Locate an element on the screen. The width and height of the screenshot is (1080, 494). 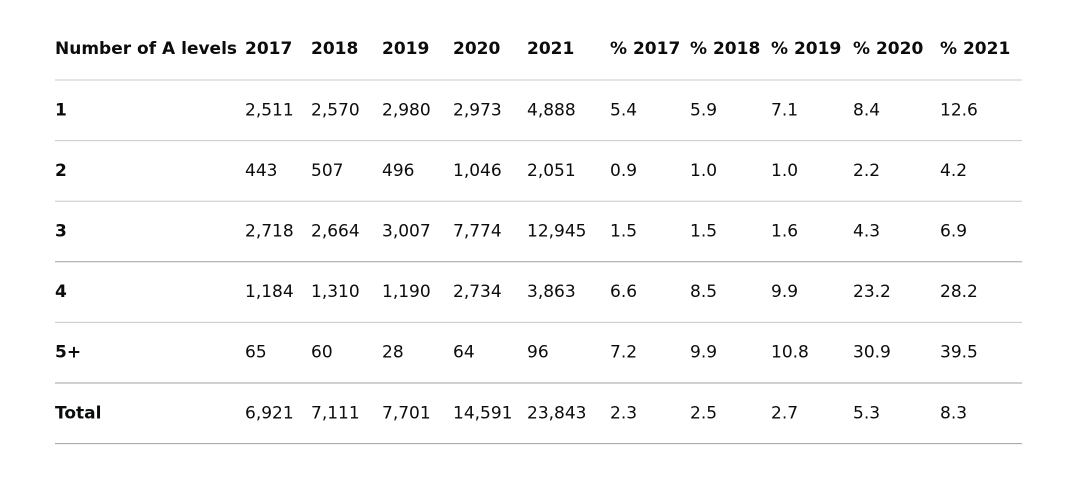
table-cell: 1,310 is located at coordinates (335, 292).